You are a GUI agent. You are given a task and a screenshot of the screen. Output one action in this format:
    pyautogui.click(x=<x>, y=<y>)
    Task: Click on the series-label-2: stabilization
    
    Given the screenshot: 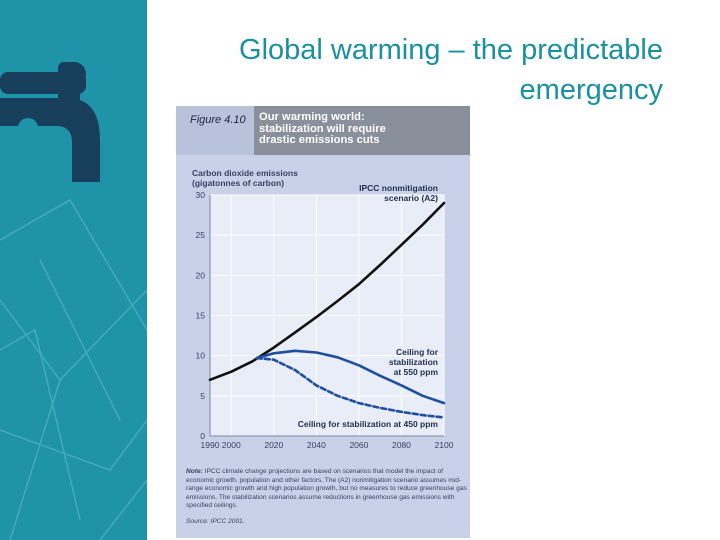 What is the action you would take?
    pyautogui.click(x=413, y=362)
    